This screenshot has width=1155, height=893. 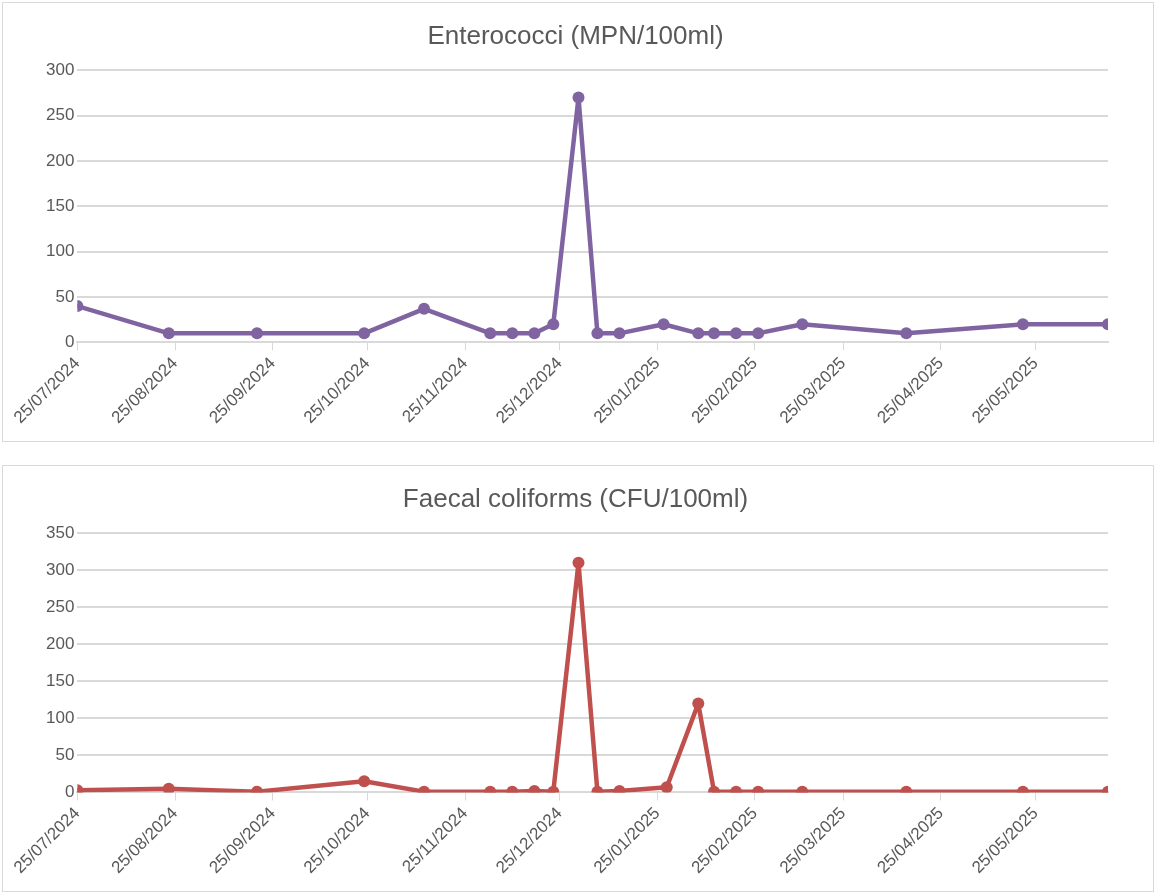 I want to click on chart-title: Enterococci (MPN/100ml), so click(x=575, y=34).